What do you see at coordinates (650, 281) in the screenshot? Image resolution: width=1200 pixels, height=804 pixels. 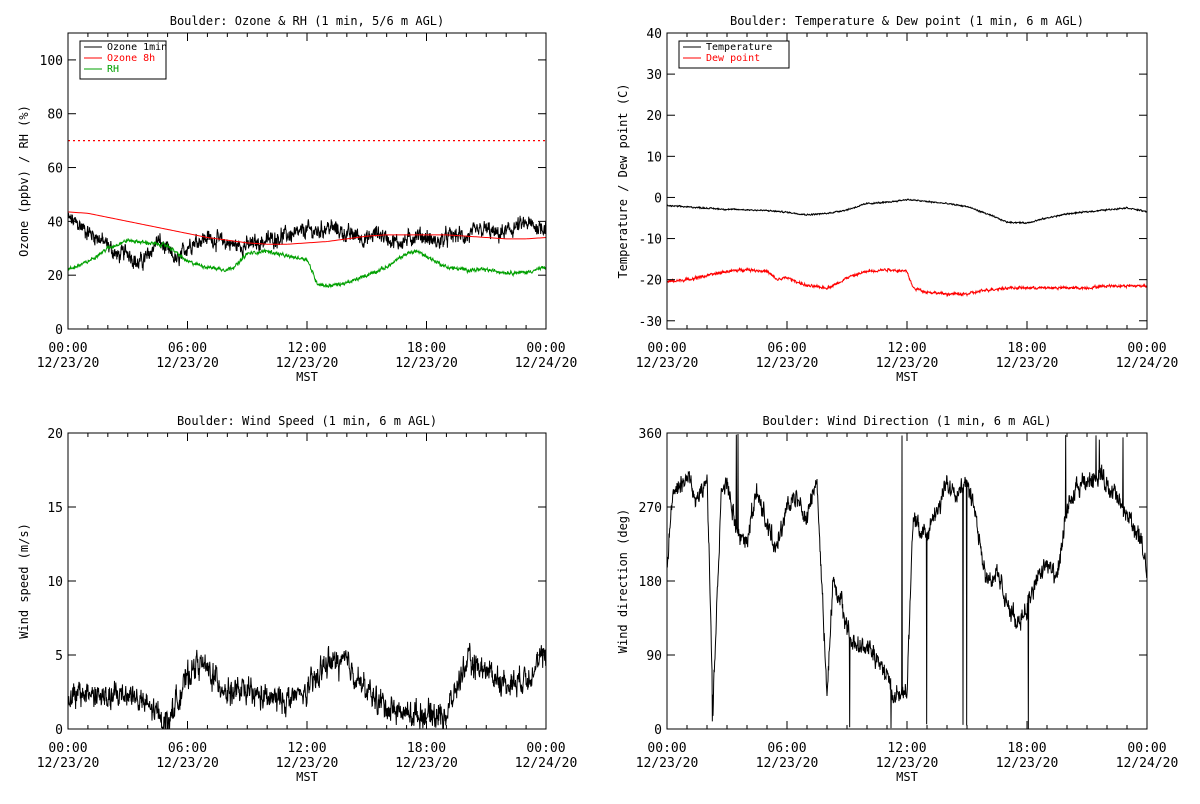 I see `y-tick-label: -20` at bounding box center [650, 281].